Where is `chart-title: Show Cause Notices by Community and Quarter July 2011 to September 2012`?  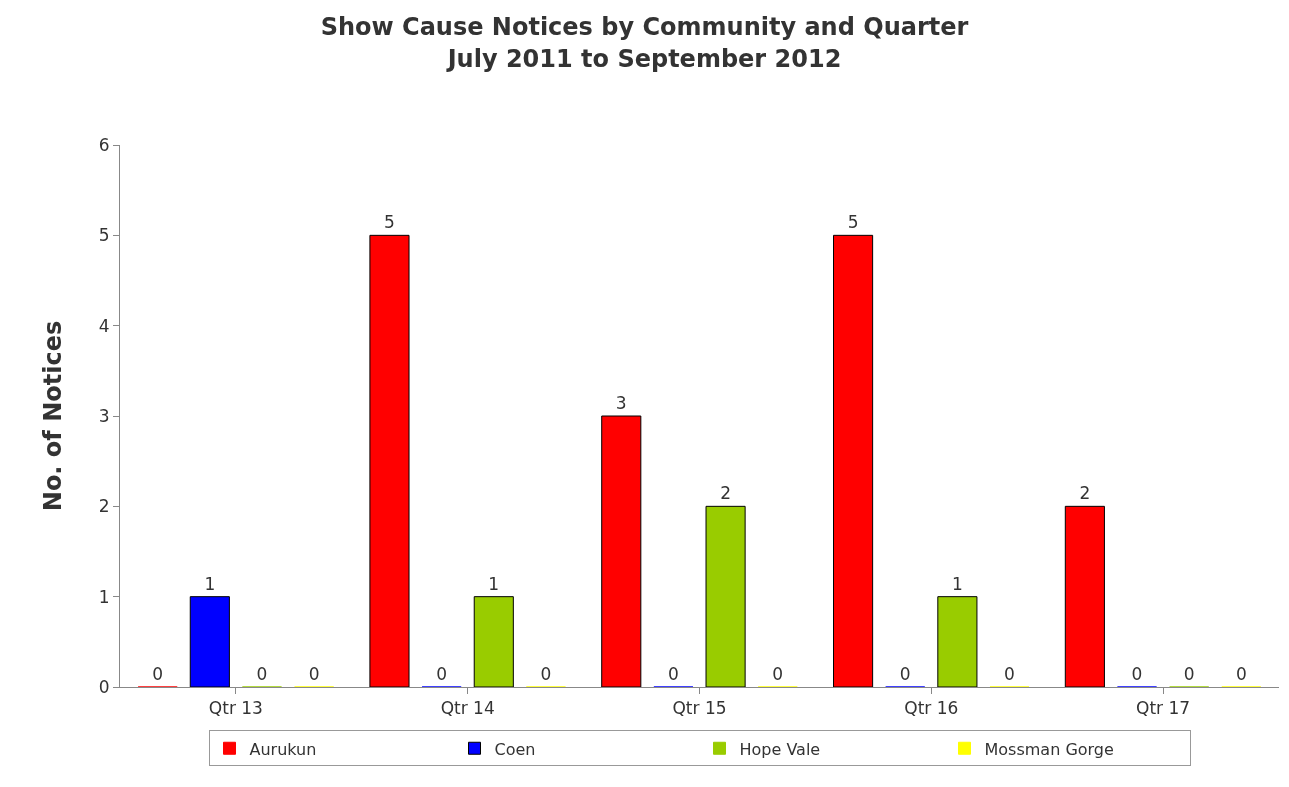 chart-title: Show Cause Notices by Community and Quarter July 2011 to September 2012 is located at coordinates (644, 43).